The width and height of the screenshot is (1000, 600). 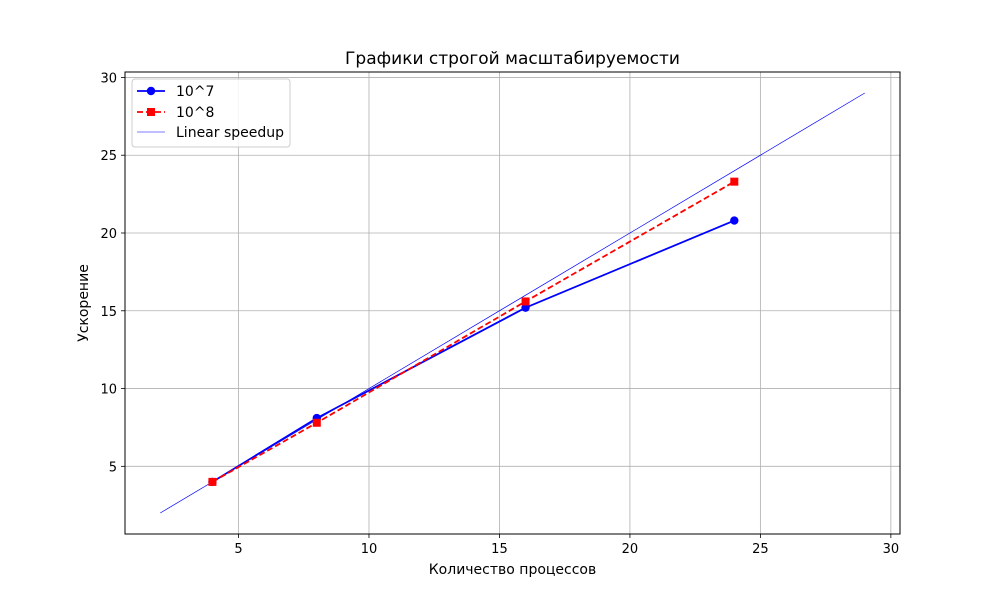 I want to click on x-tick-label: 10, so click(x=369, y=549).